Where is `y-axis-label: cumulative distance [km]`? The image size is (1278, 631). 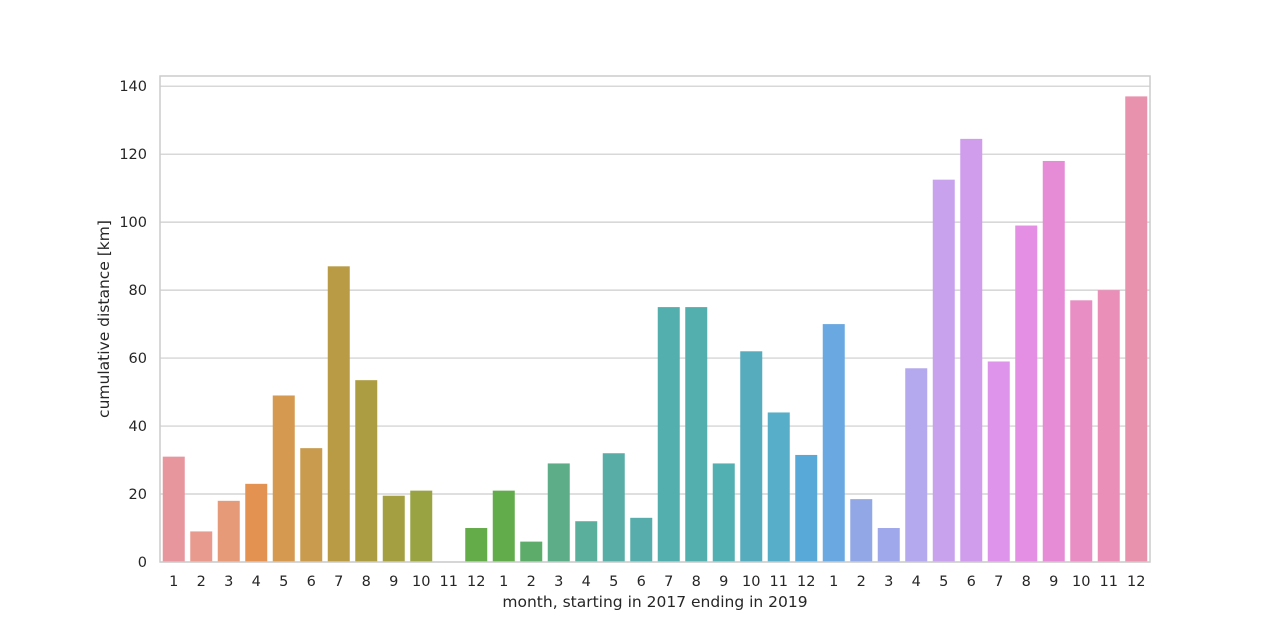
y-axis-label: cumulative distance [km] is located at coordinates (104, 319).